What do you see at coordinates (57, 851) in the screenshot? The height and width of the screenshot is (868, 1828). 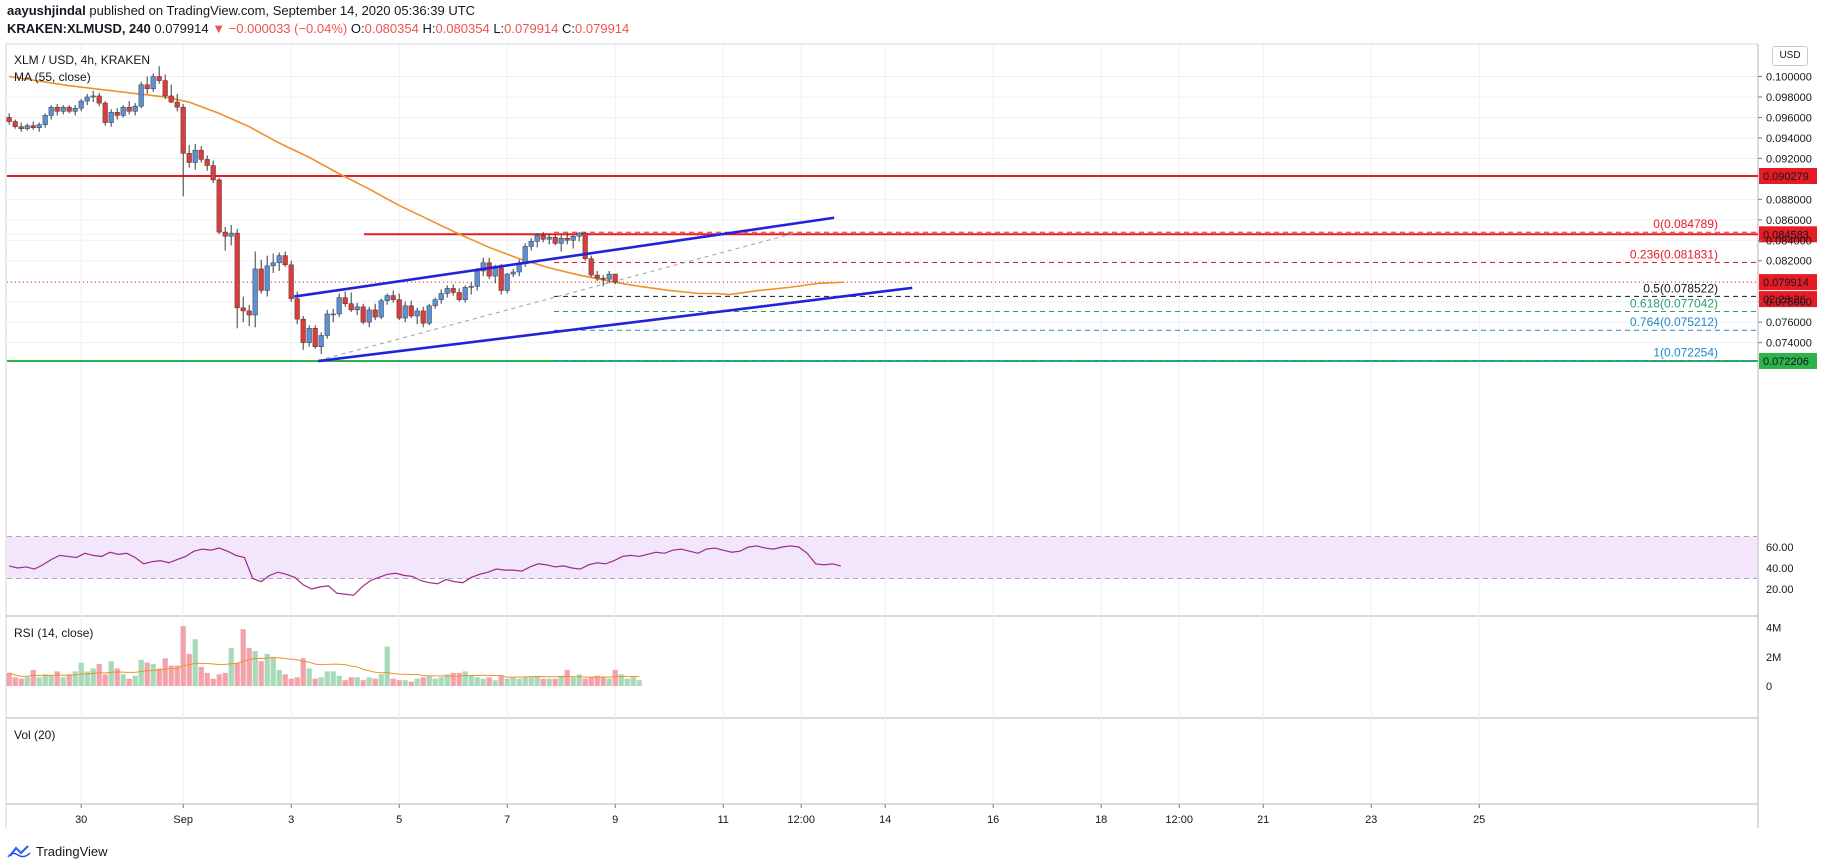 I see `tradingview-logo: TradingView` at bounding box center [57, 851].